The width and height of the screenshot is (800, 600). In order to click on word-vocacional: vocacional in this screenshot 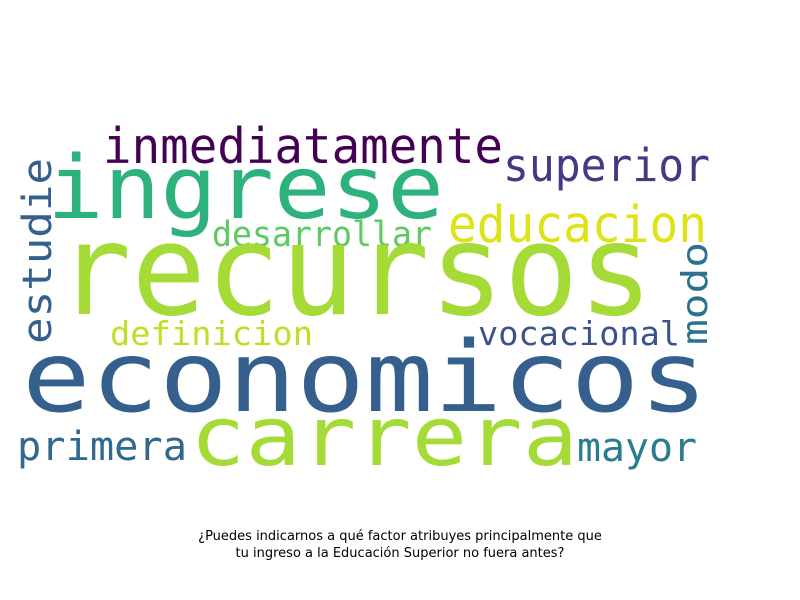, I will do `click(579, 333)`.